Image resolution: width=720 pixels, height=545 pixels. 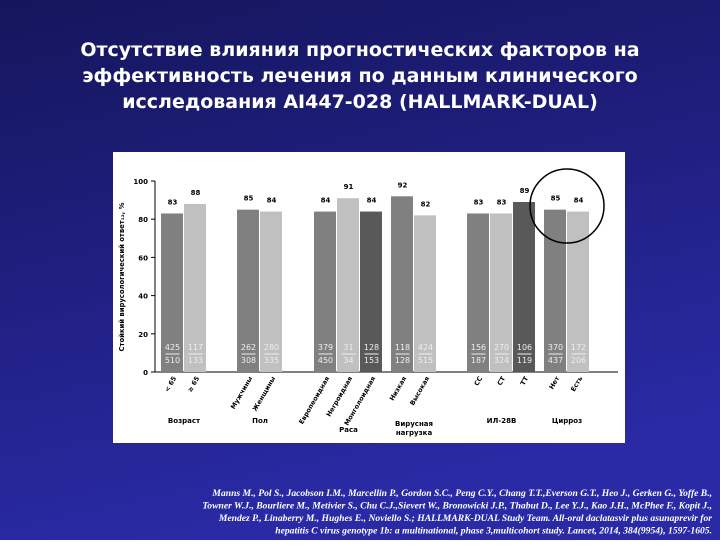 What do you see at coordinates (478, 347) in the screenshot?
I see `n-label: 156` at bounding box center [478, 347].